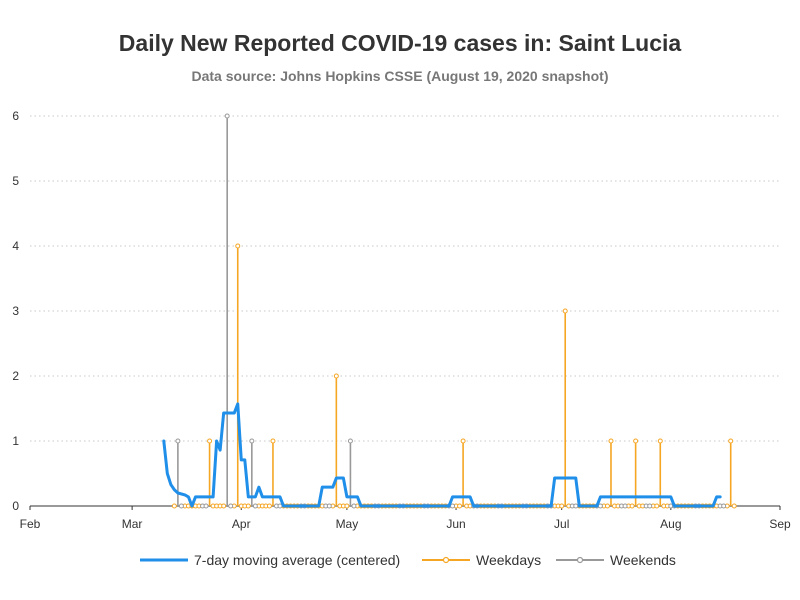 The image size is (800, 600). Describe the element at coordinates (297, 560) in the screenshot. I see `legend-label-moving-average: 7-day moving average (centered)` at that location.